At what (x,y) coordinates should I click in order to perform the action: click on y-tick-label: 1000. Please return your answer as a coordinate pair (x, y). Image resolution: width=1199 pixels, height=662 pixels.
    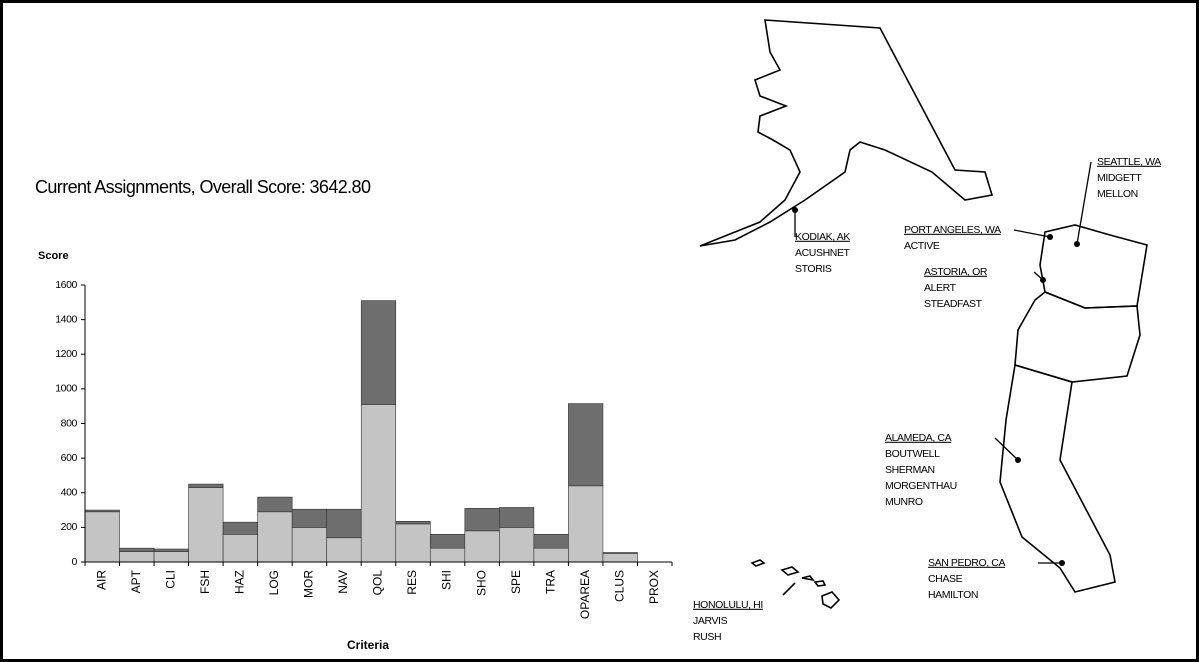
    Looking at the image, I should click on (66, 389).